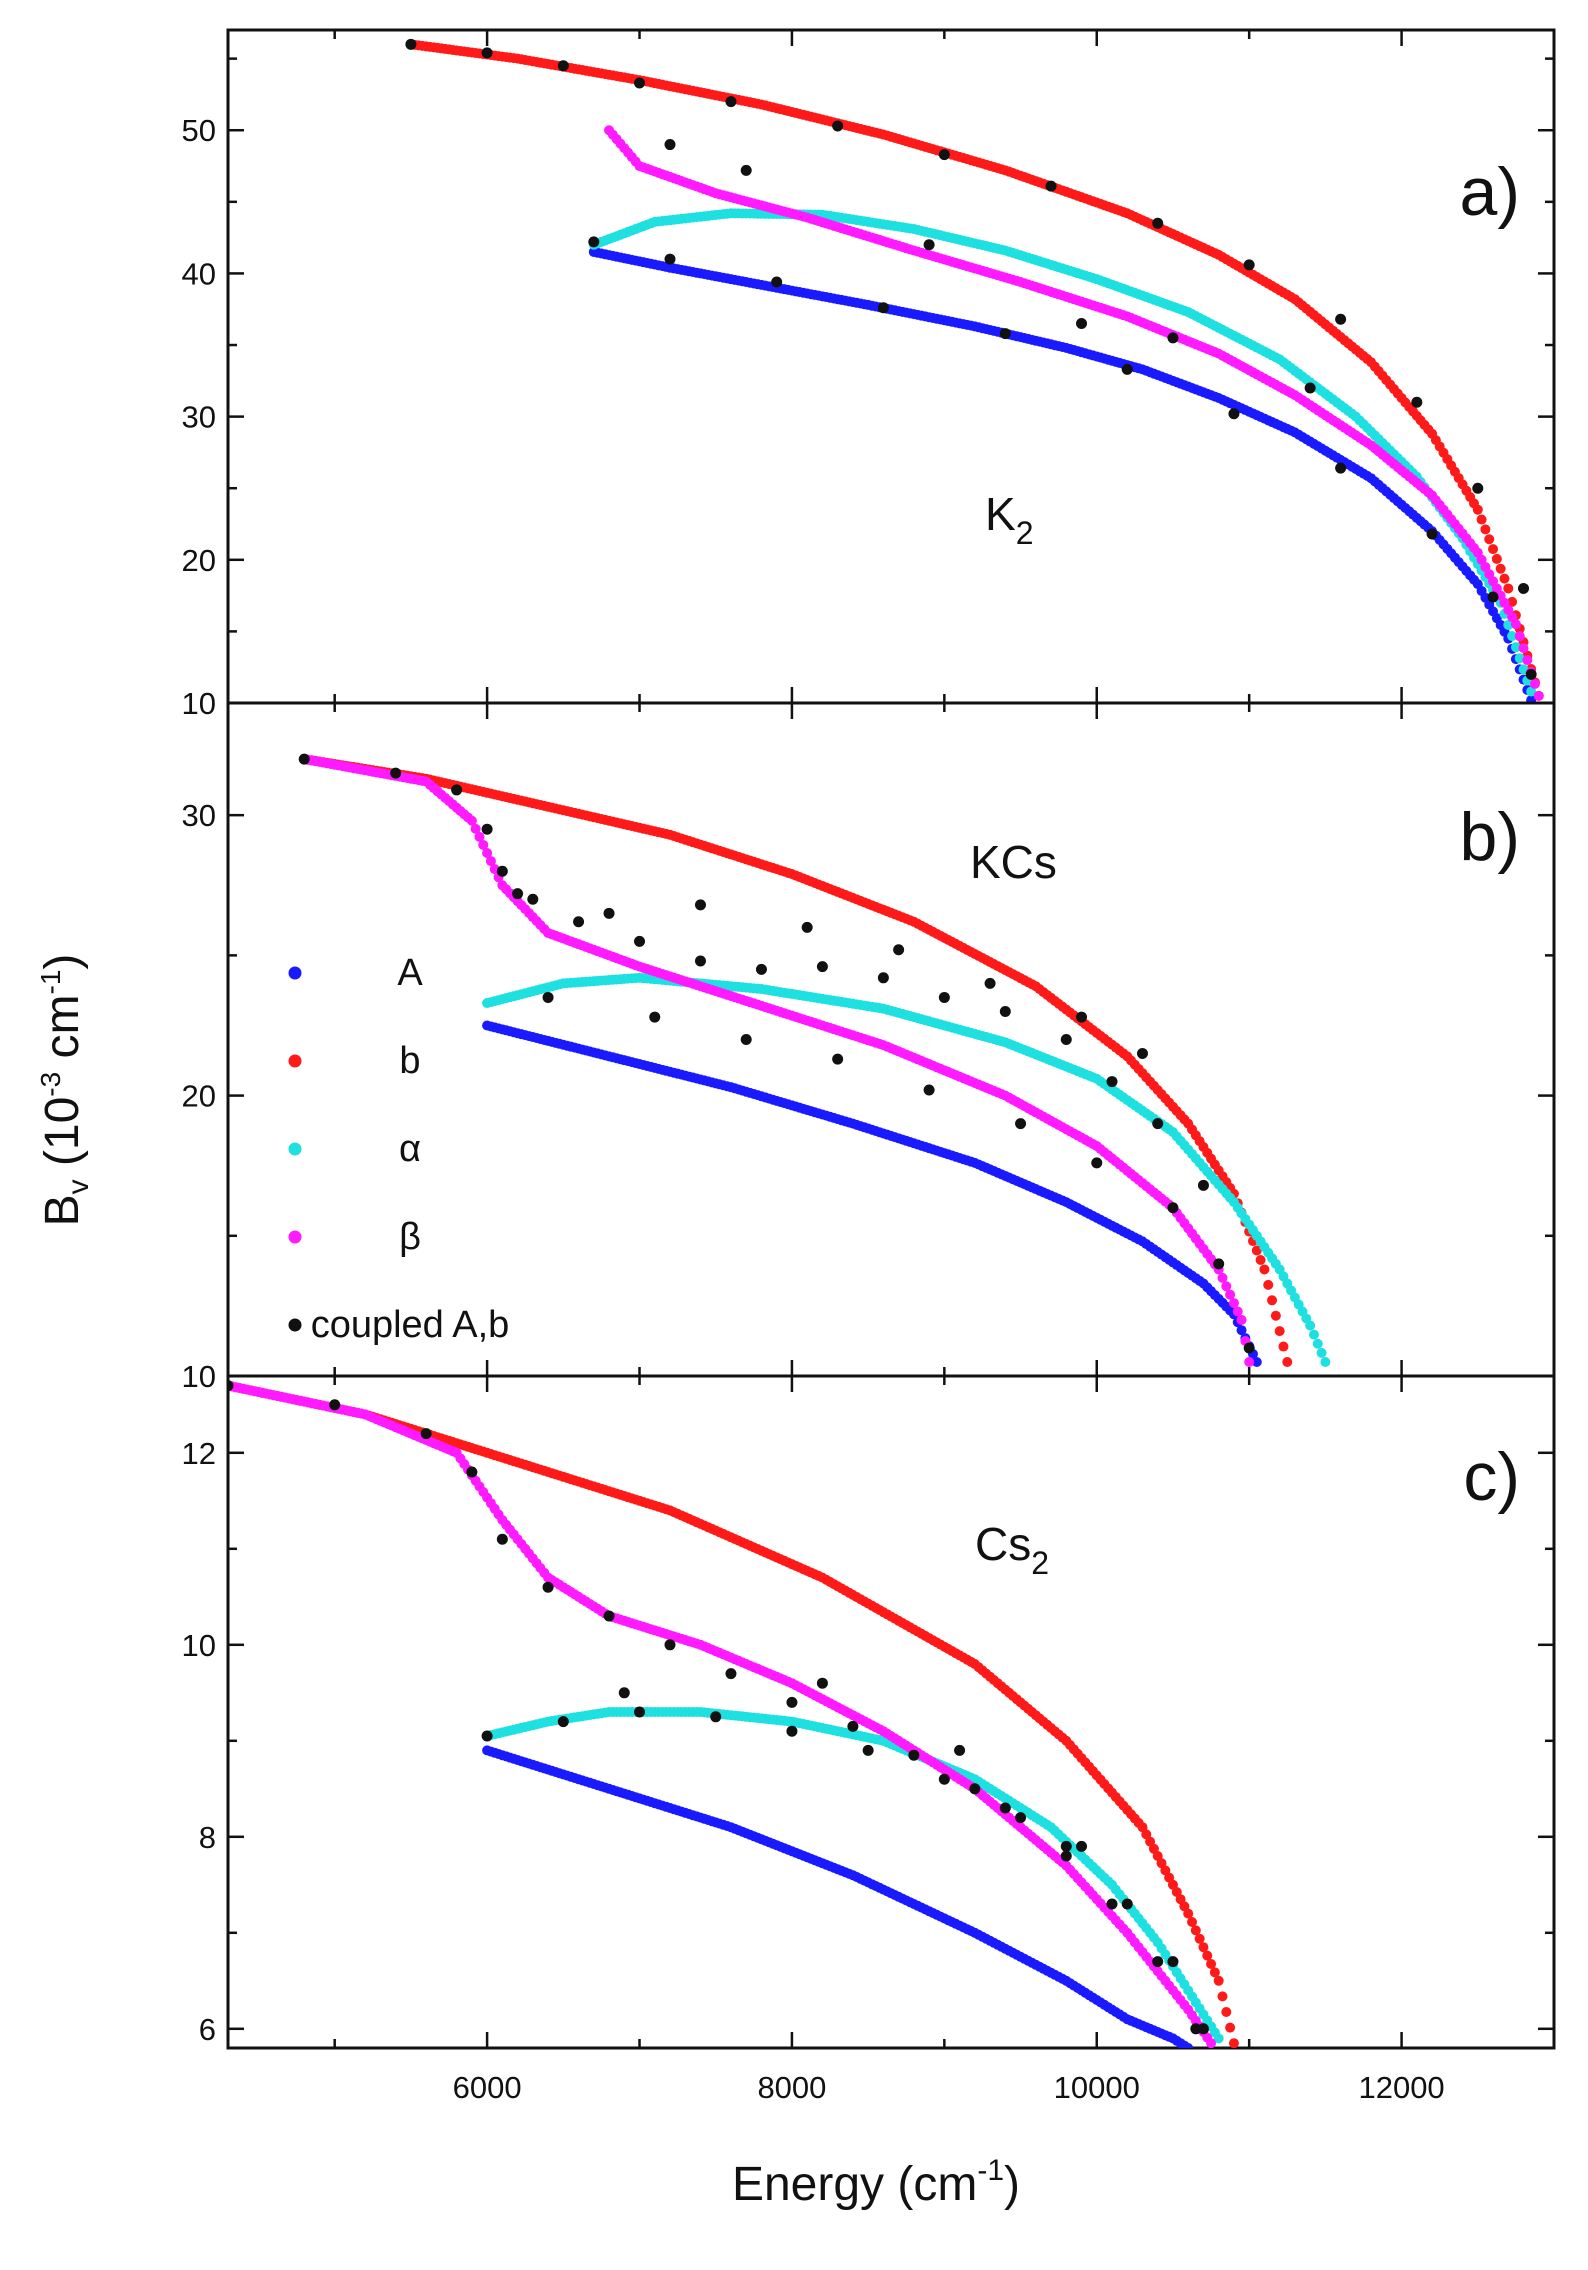  What do you see at coordinates (199, 1645) in the screenshot?
I see `y-tick-label: 10` at bounding box center [199, 1645].